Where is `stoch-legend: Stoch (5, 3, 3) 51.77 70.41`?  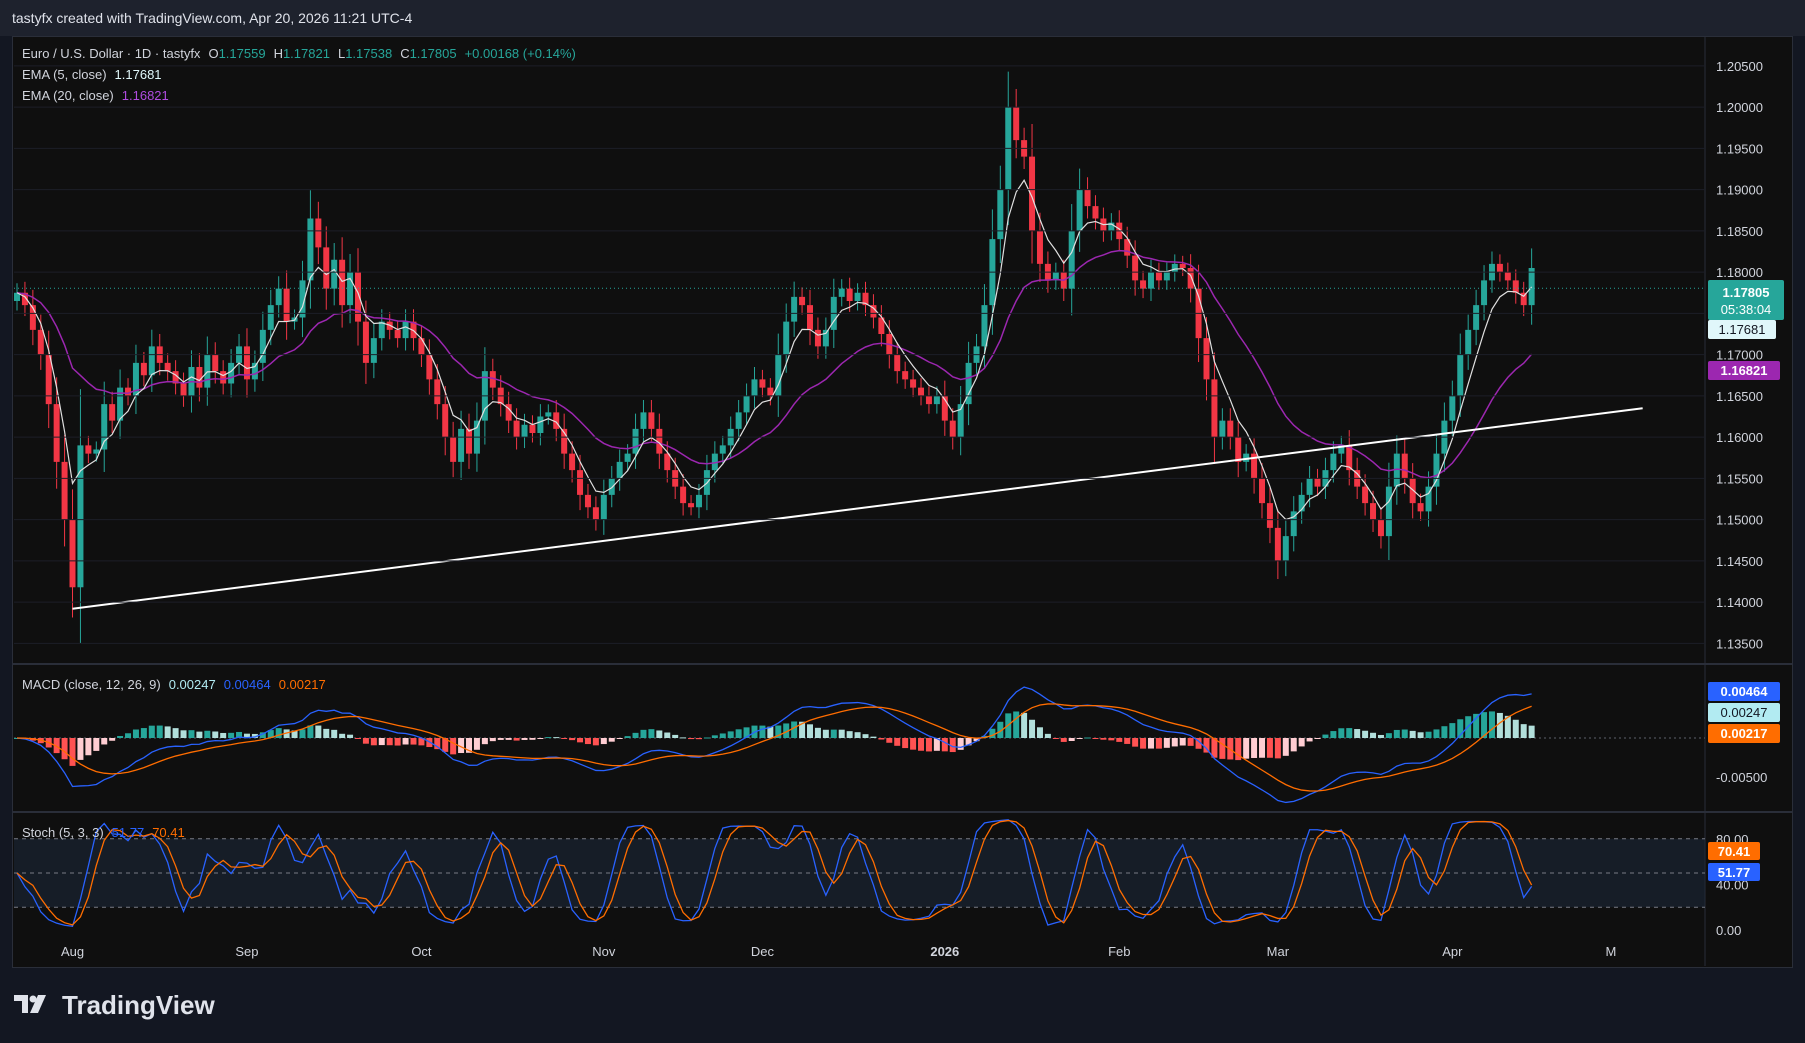 stoch-legend: Stoch (5, 3, 3) 51.77 70.41 is located at coordinates (103, 832).